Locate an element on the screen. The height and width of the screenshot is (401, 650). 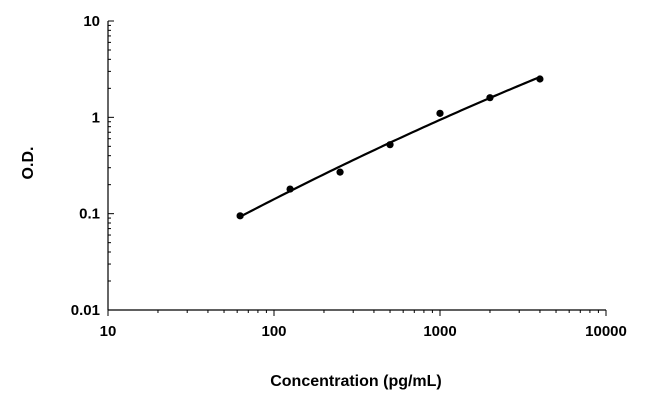
y-axis-title: O.D. is located at coordinates (28, 163).